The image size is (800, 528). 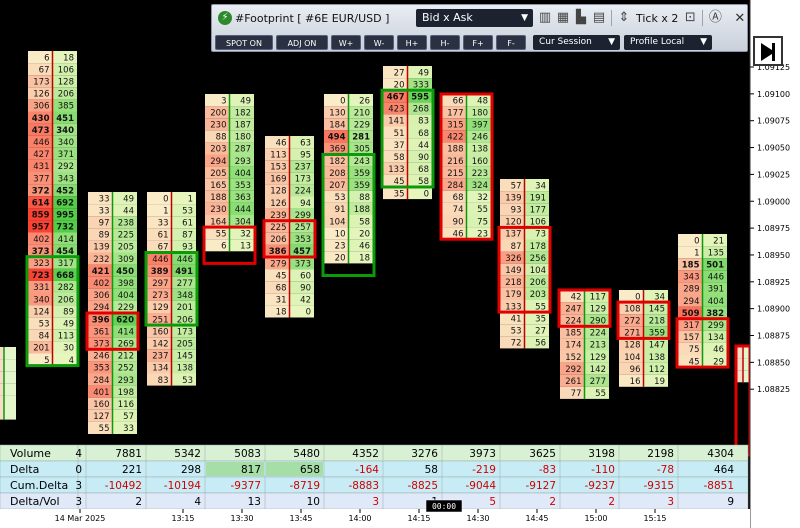 I want to click on ask-volume-label: 27, so click(x=540, y=332).